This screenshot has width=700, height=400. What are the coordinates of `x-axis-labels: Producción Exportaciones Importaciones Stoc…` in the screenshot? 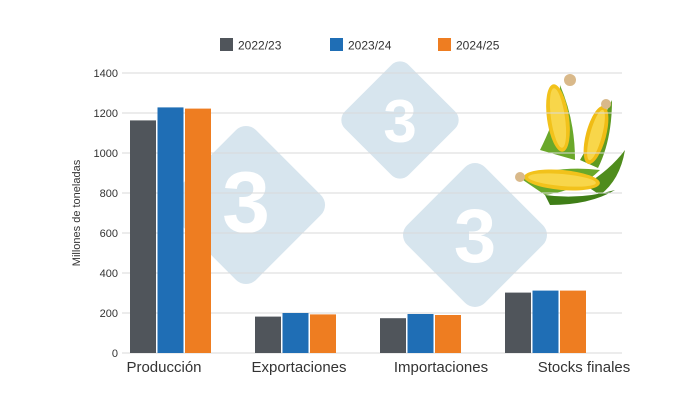 It's located at (378, 367).